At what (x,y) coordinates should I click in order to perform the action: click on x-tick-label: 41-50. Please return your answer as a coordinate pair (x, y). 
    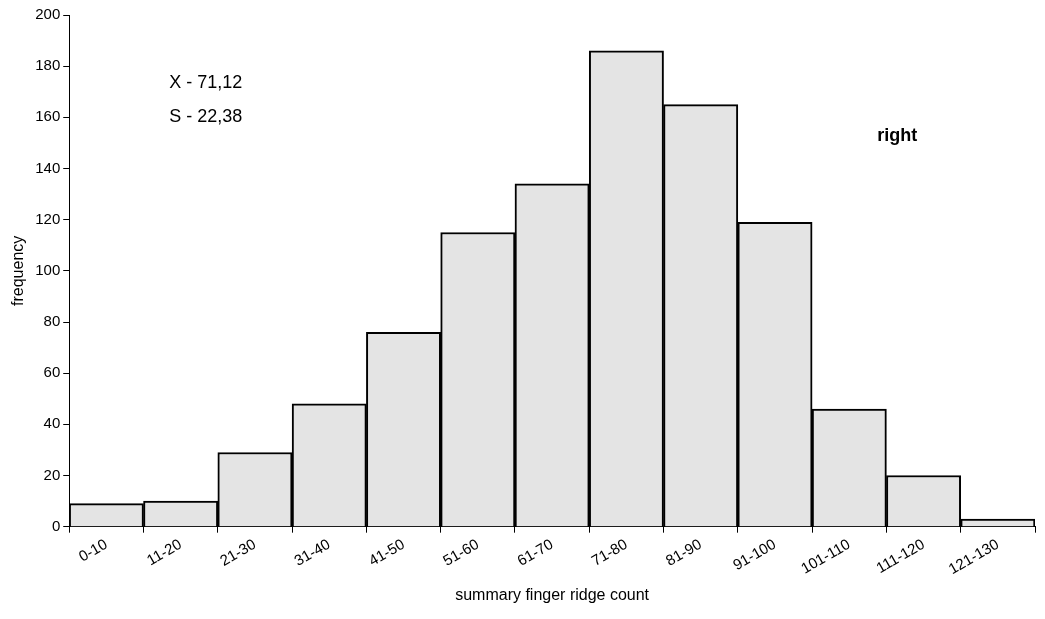
    Looking at the image, I should click on (386, 551).